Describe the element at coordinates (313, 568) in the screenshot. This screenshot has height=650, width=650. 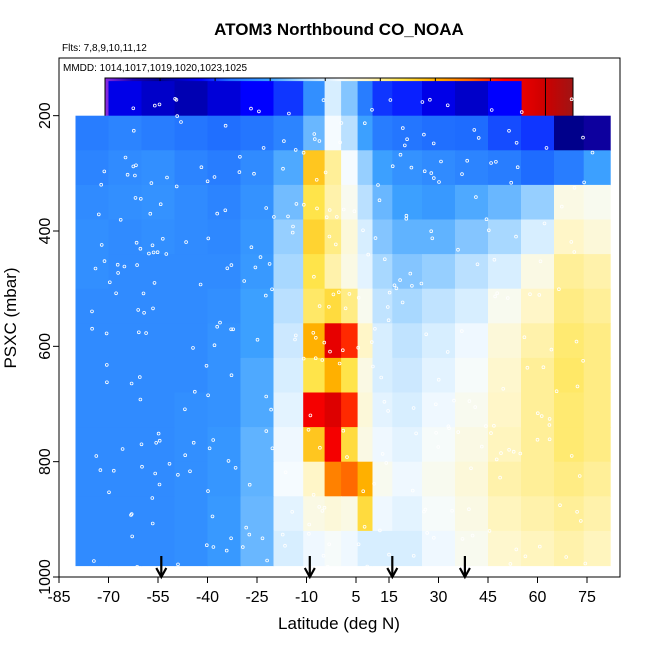
I see `arrow-markers` at that location.